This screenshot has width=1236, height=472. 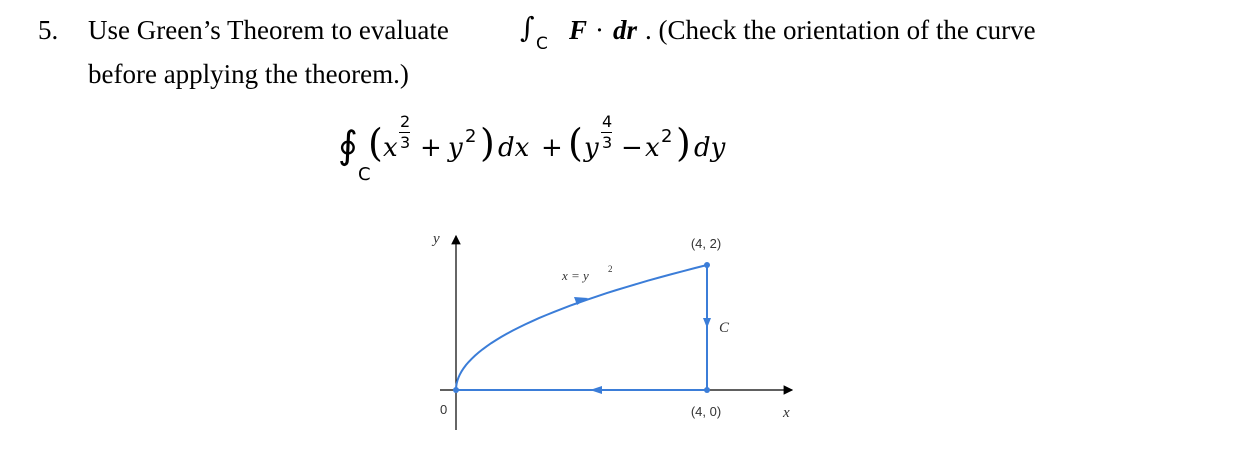 I want to click on curve-name: C, so click(x=724, y=328).